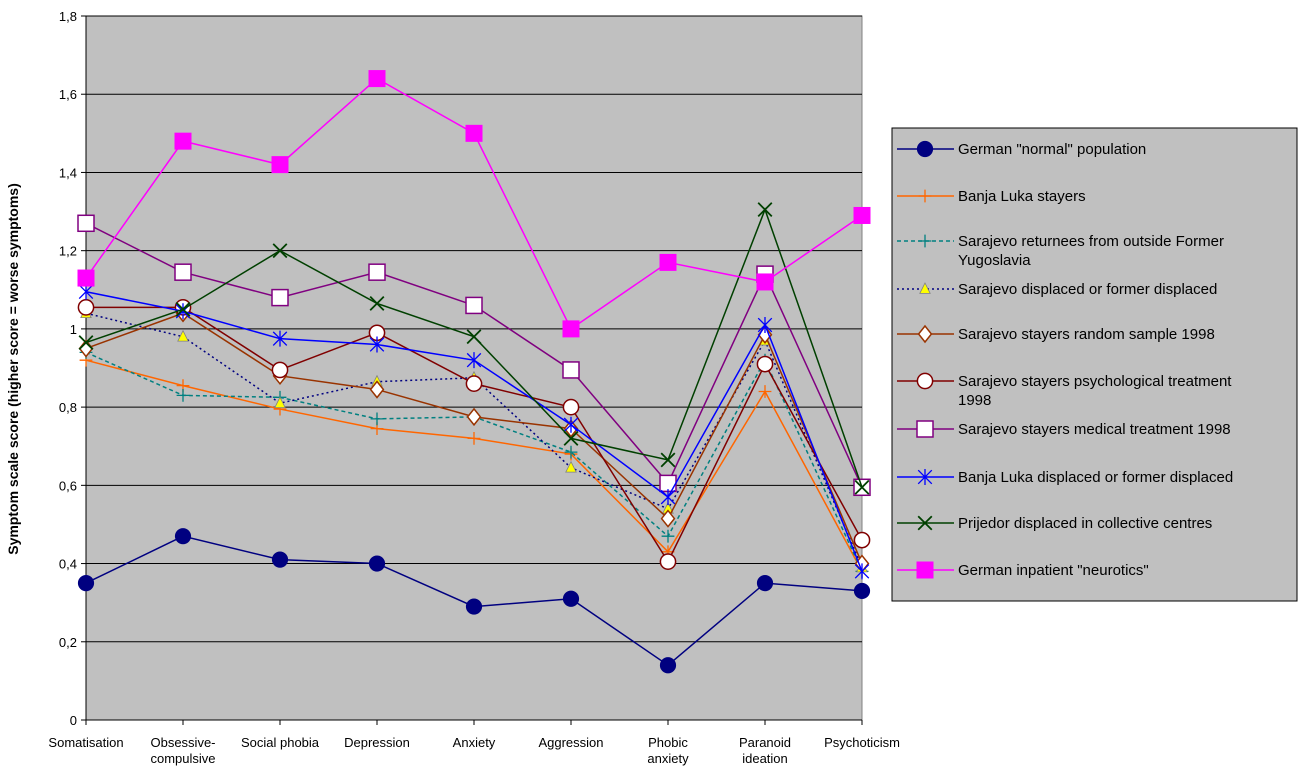 This screenshot has height=767, width=1303. I want to click on legend-item: Prijedor displaced in collective centres, so click(1054, 523).